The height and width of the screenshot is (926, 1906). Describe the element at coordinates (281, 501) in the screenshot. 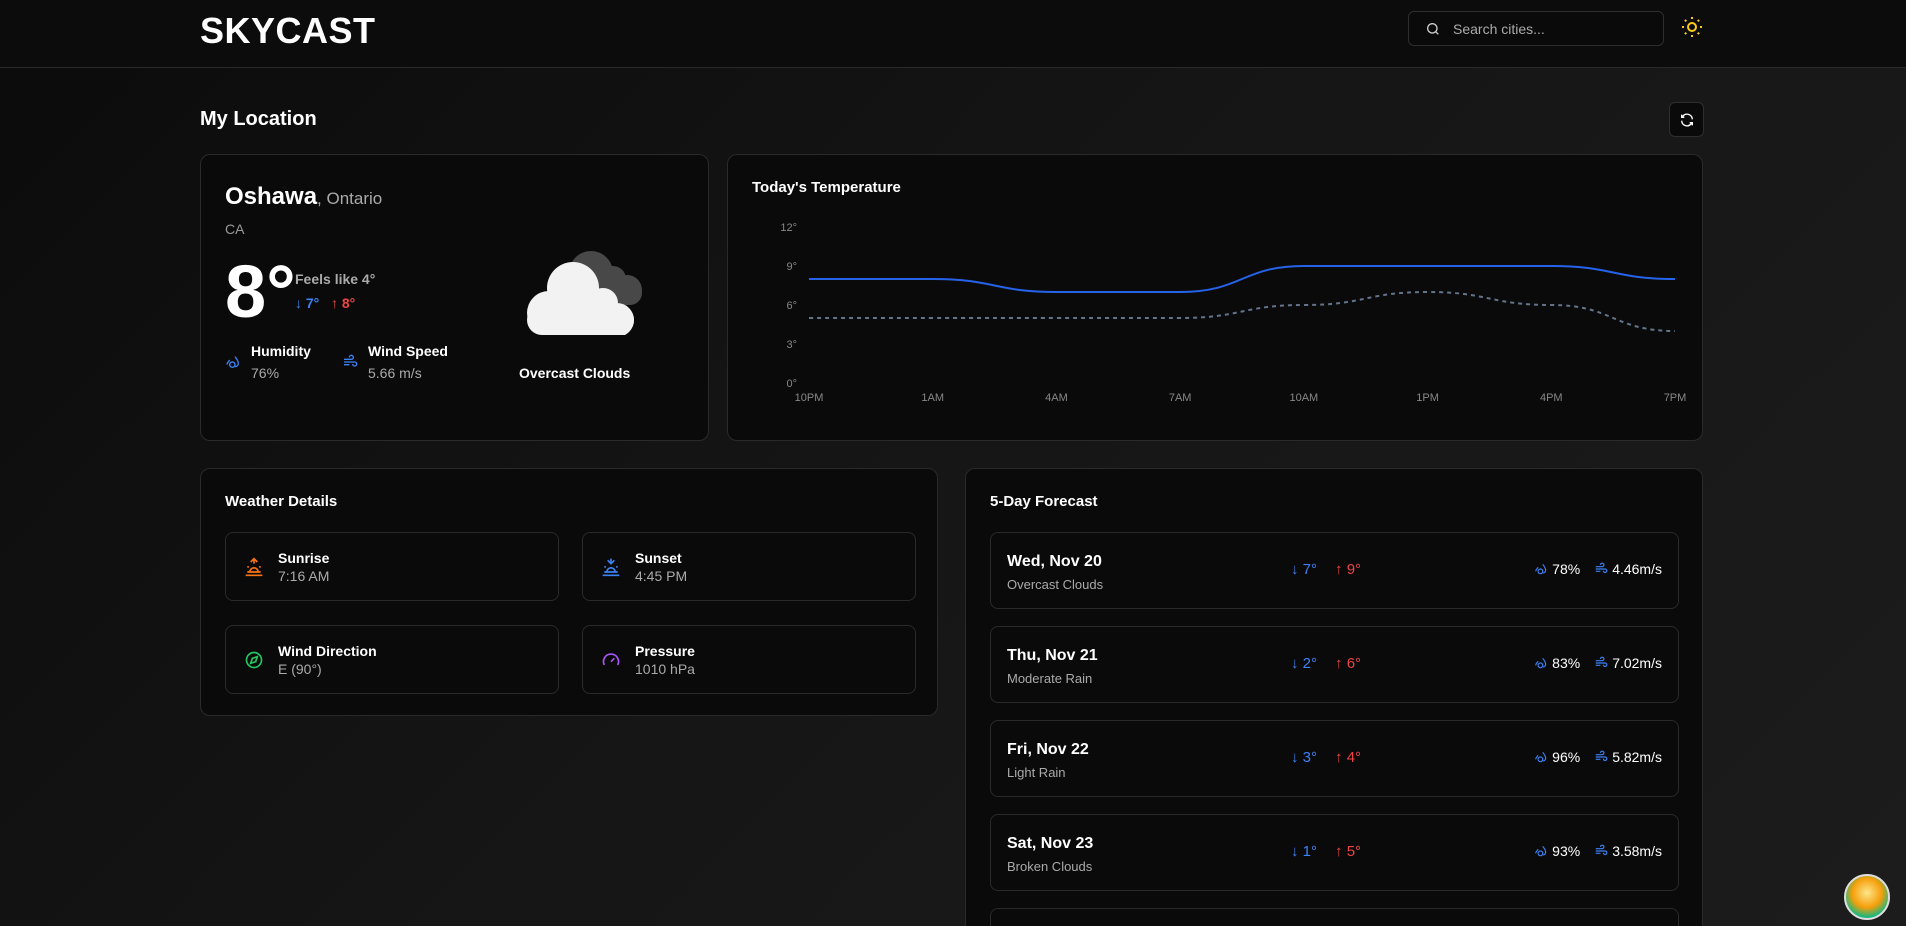

I see `details-title: Weather Details` at that location.